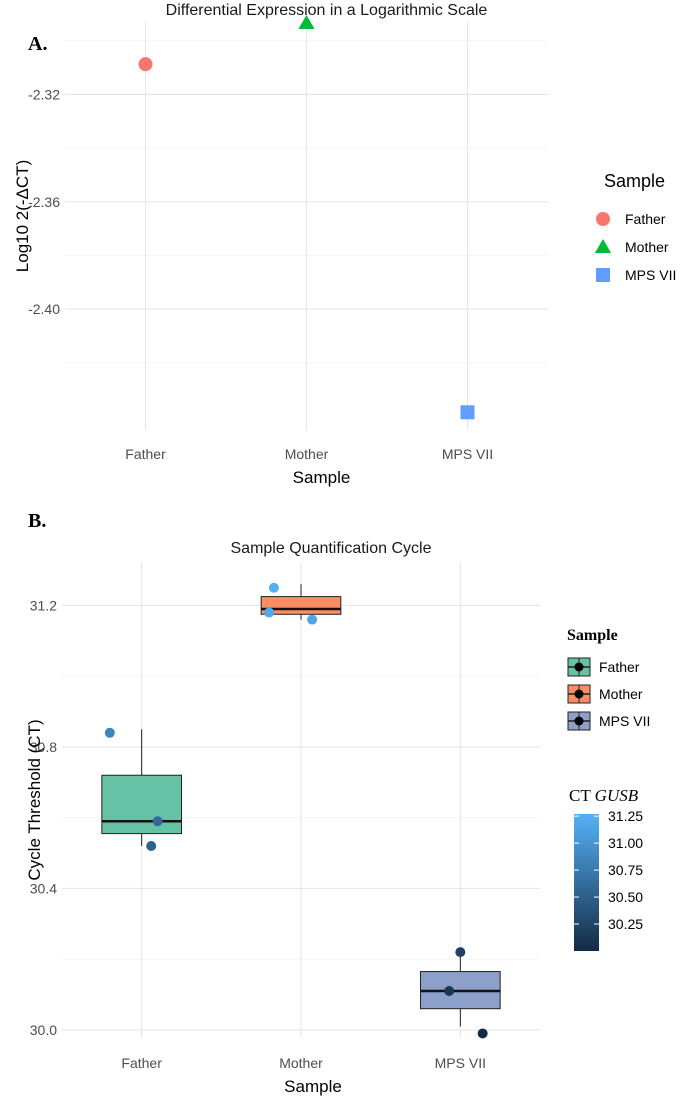  Describe the element at coordinates (331, 548) in the screenshot. I see `chart-title: Sample Quantification Cycle` at that location.